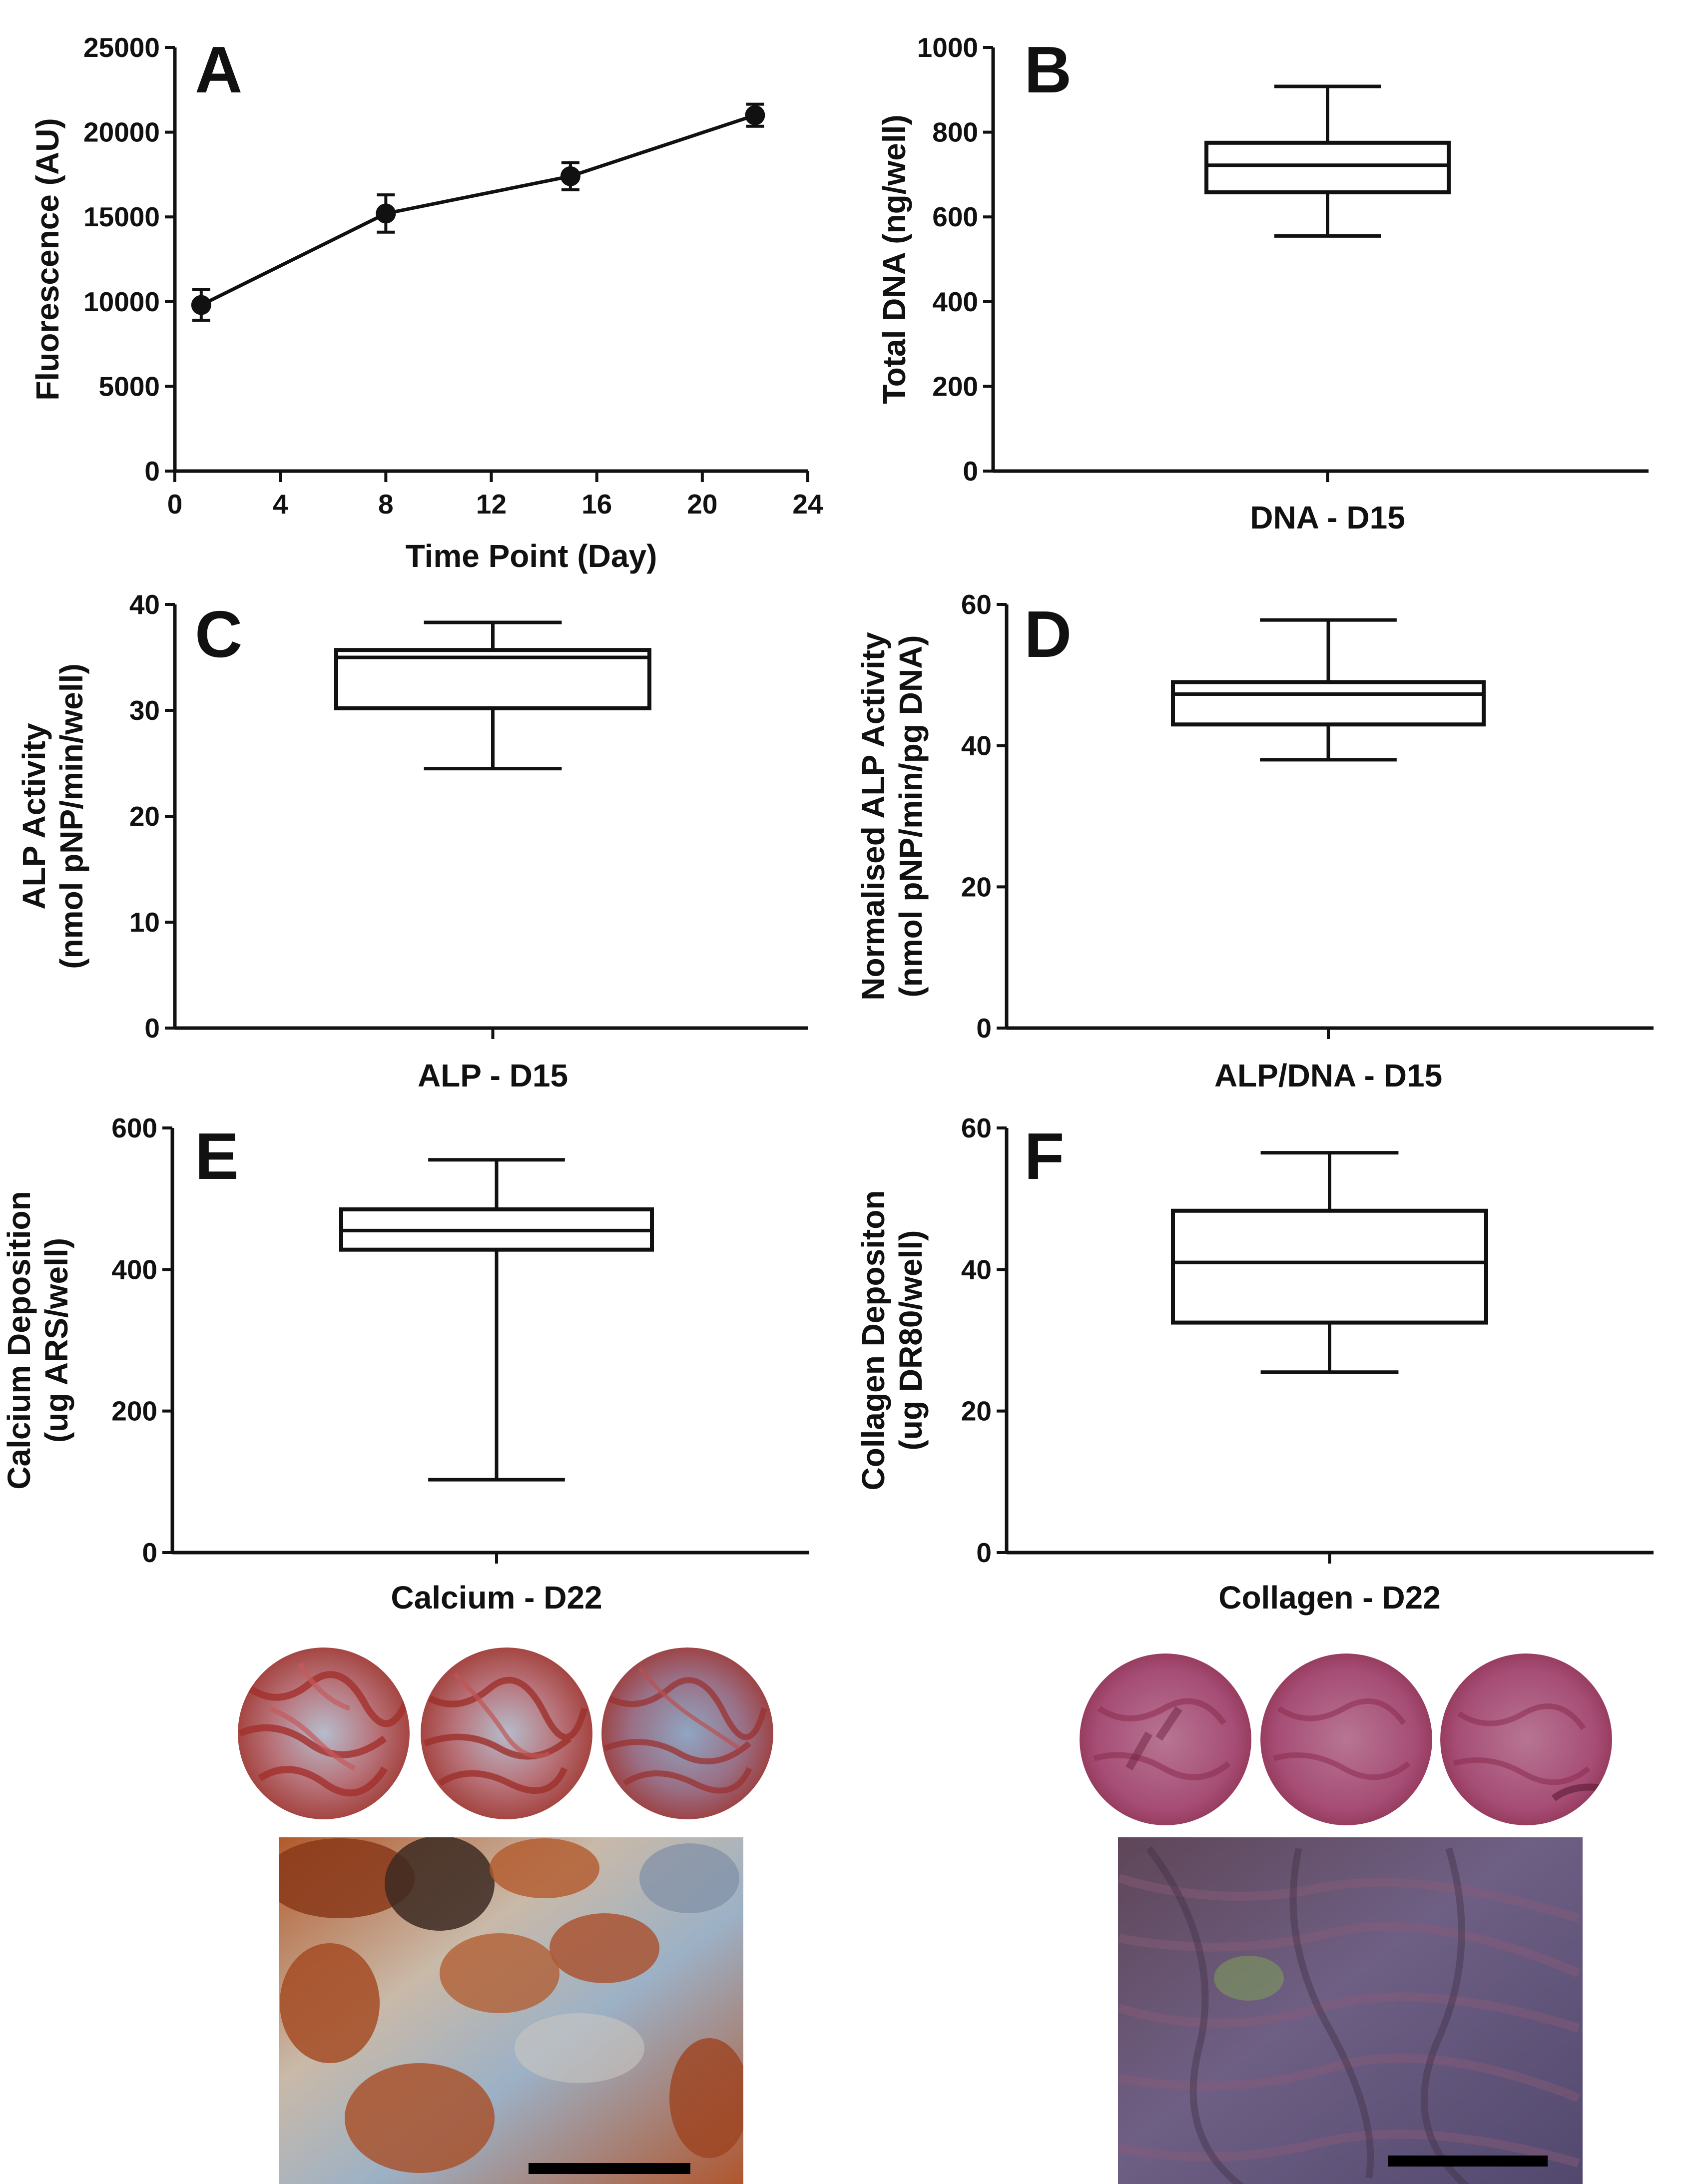 Image resolution: width=1687 pixels, height=2184 pixels. I want to click on y-axis-title-line: (nmol pNP/min/pg DNA), so click(911, 816).